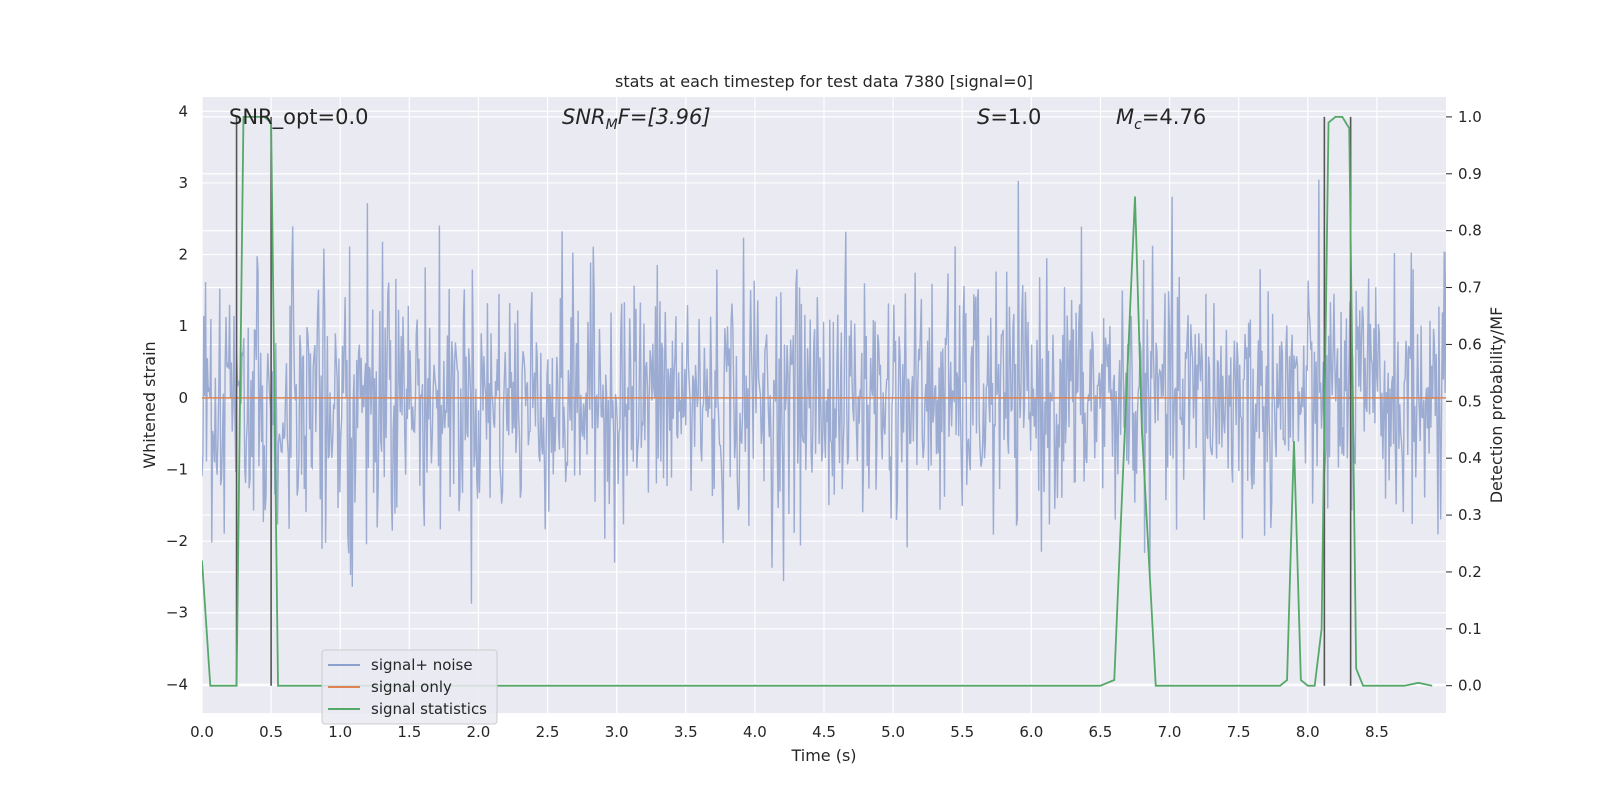  What do you see at coordinates (177, 541) in the screenshot?
I see `y-left-tick-label: −2` at bounding box center [177, 541].